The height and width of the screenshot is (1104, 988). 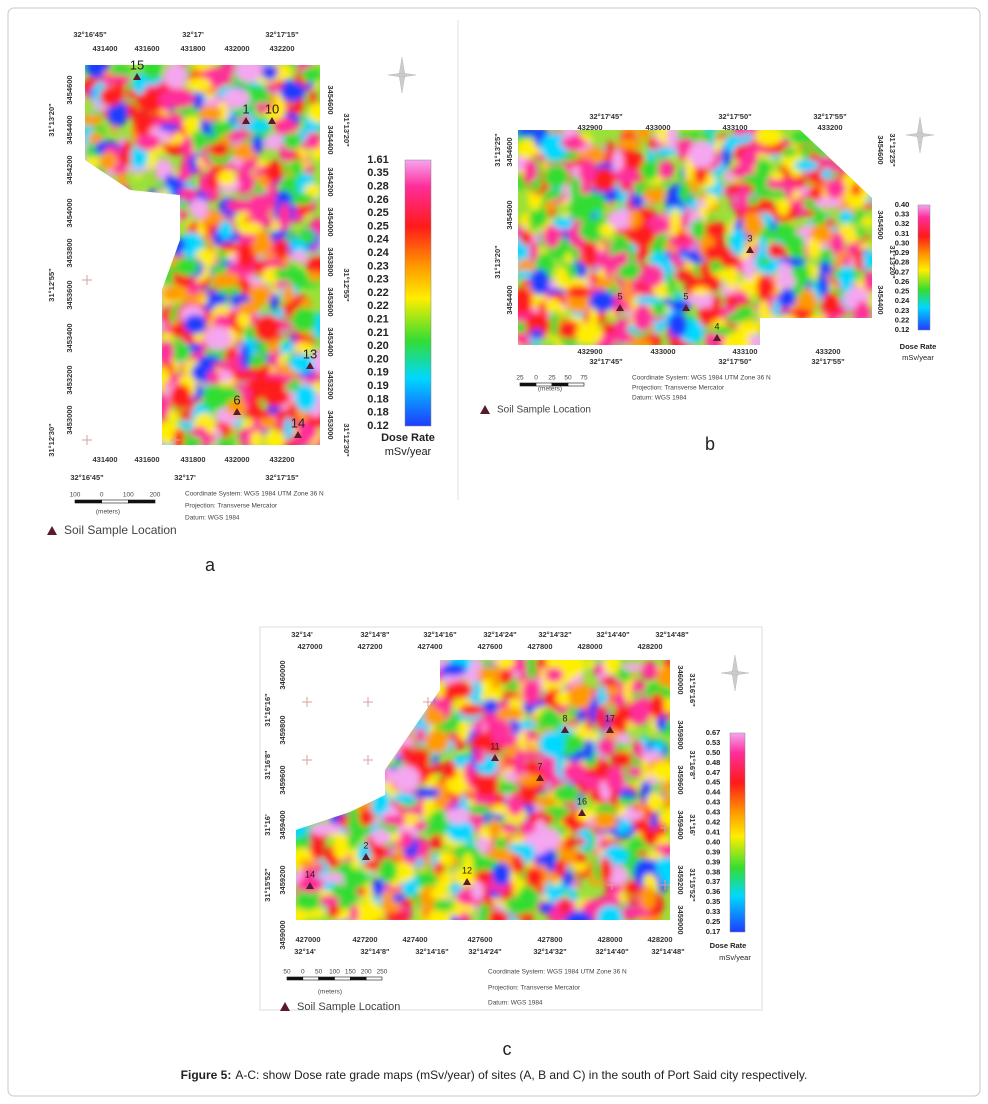 I want to click on coordinate-label: 32°17'45", so click(x=606, y=361).